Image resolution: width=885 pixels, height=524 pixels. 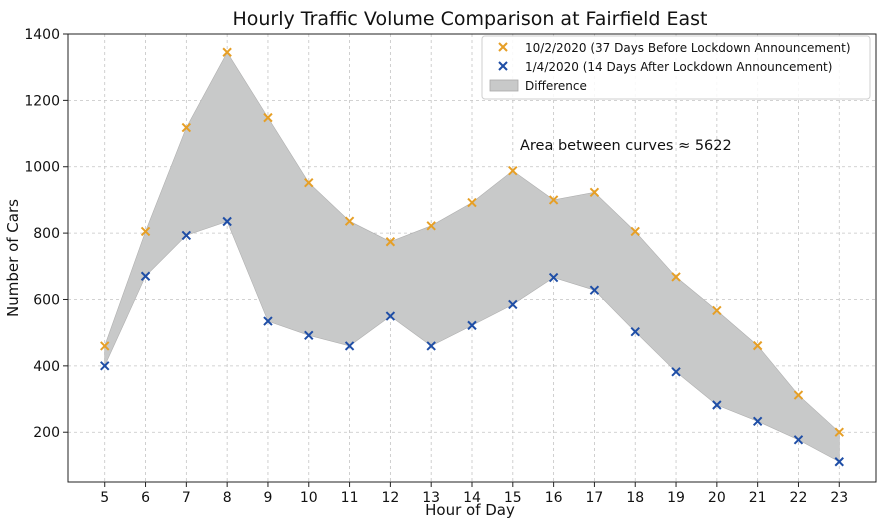 What do you see at coordinates (676, 498) in the screenshot?
I see `x-tick-label: 19` at bounding box center [676, 498].